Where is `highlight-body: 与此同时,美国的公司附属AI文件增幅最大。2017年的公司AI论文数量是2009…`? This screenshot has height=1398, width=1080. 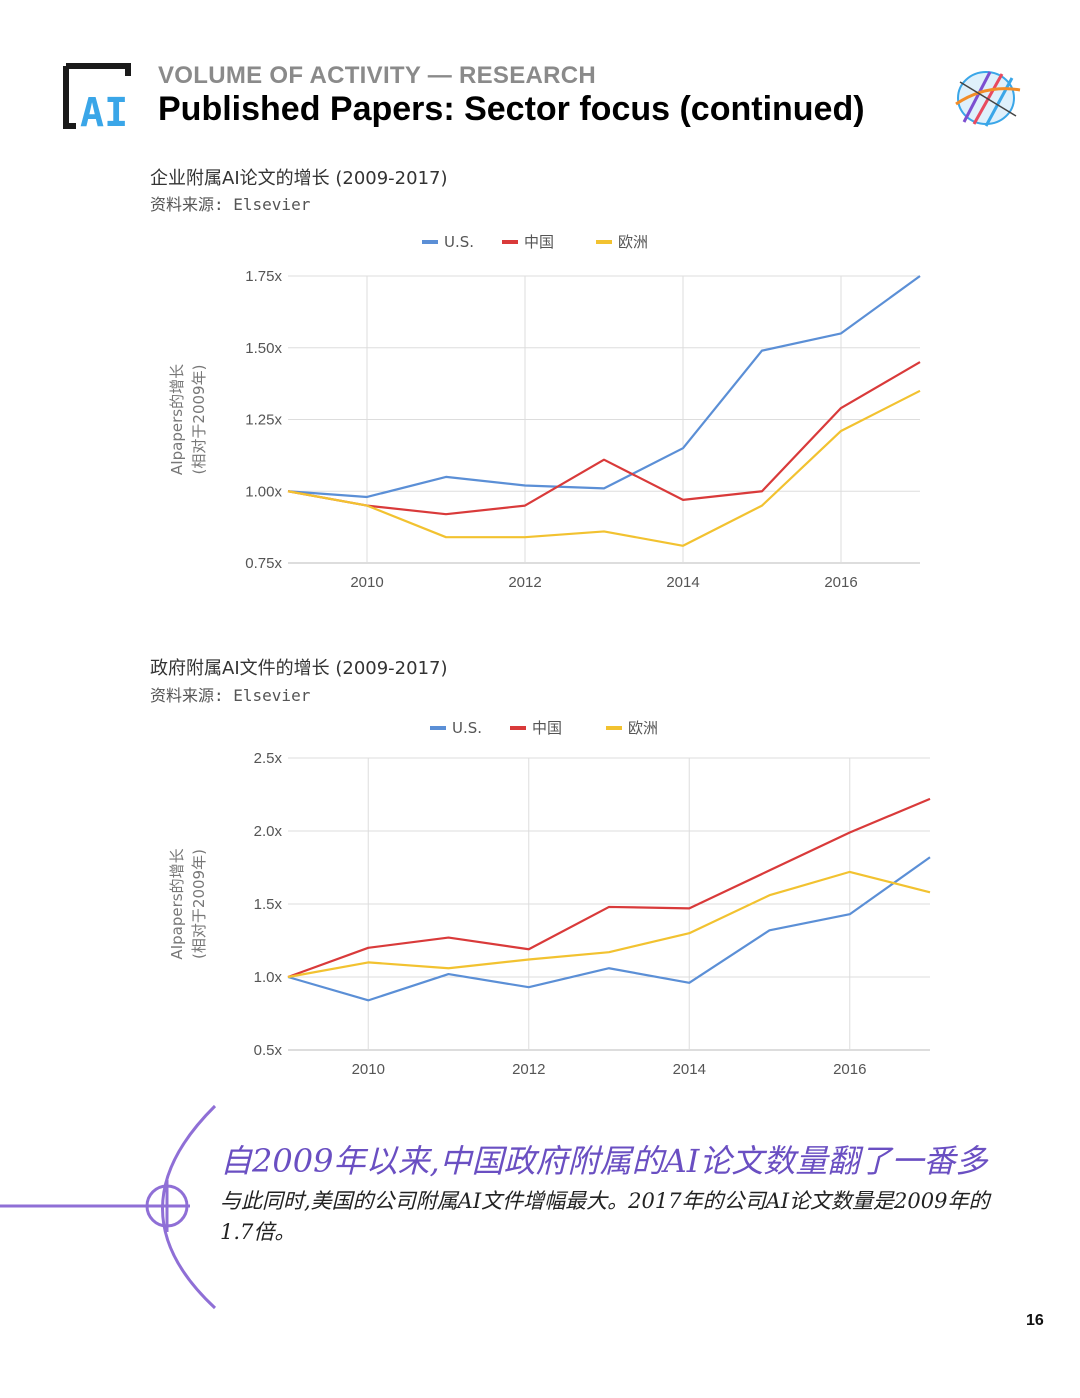 highlight-body: 与此同时,美国的公司附属AI文件增幅最大。2017年的公司AI论文数量是2009… is located at coordinates (605, 1216).